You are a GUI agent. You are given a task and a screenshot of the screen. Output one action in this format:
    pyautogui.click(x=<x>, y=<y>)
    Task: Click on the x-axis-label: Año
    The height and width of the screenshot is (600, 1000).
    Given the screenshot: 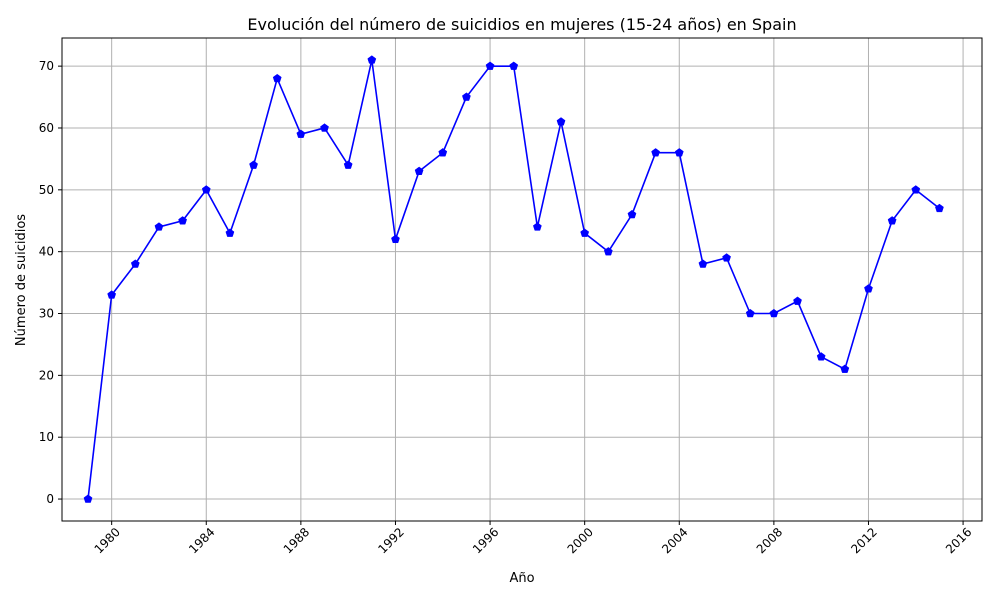 What is the action you would take?
    pyautogui.click(x=521, y=578)
    